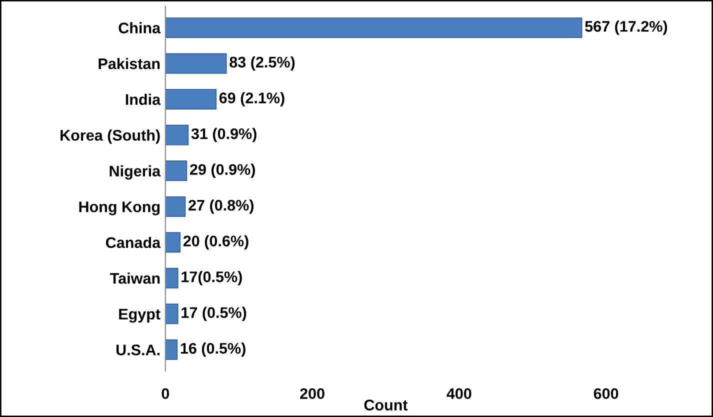 The height and width of the screenshot is (417, 713). What do you see at coordinates (251, 99) in the screenshot?
I see `data-label: 69 (2.1%)` at bounding box center [251, 99].